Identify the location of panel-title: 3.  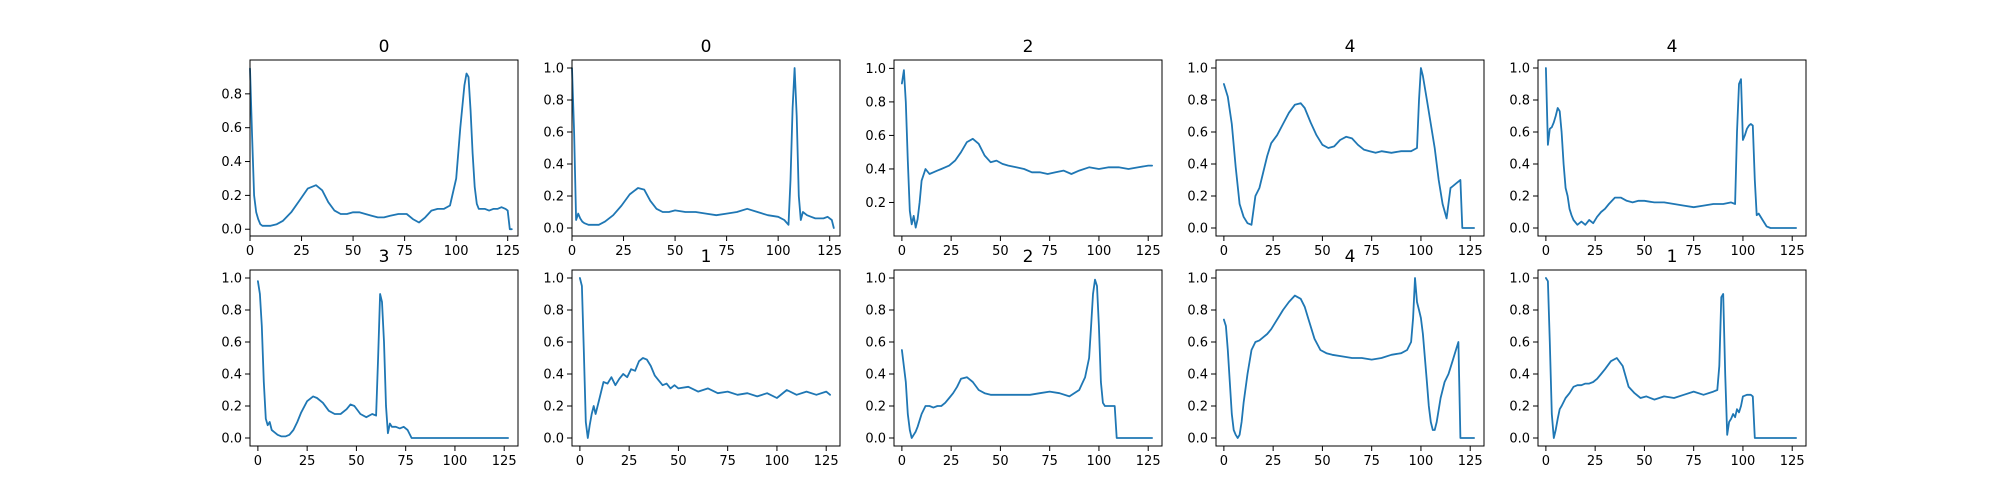
(384, 257).